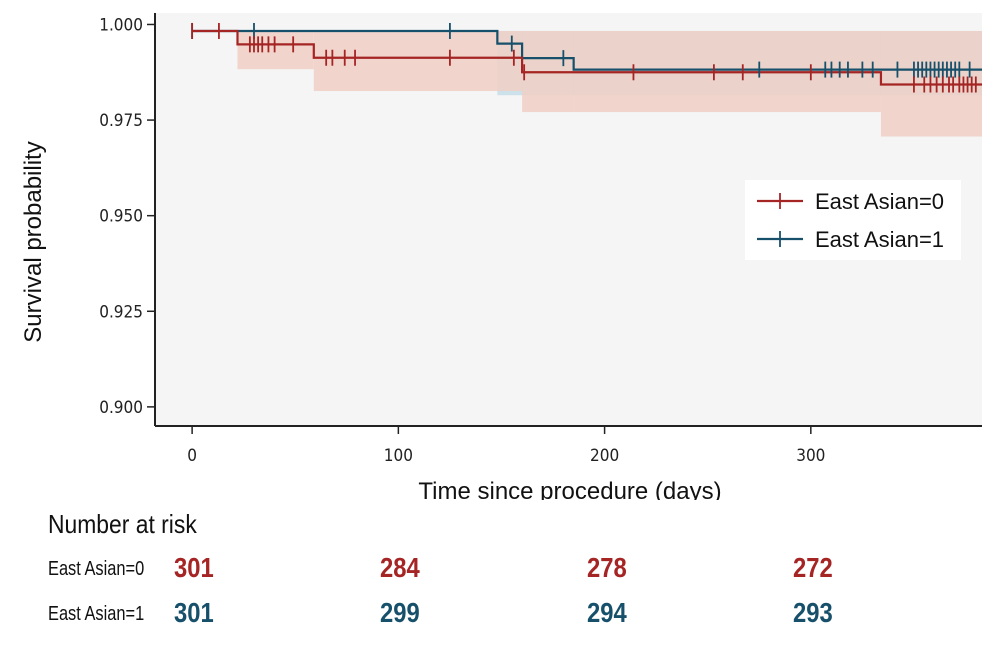 This screenshot has width=1004, height=645. Describe the element at coordinates (192, 456) in the screenshot. I see `x-tick-label-0: 0` at that location.